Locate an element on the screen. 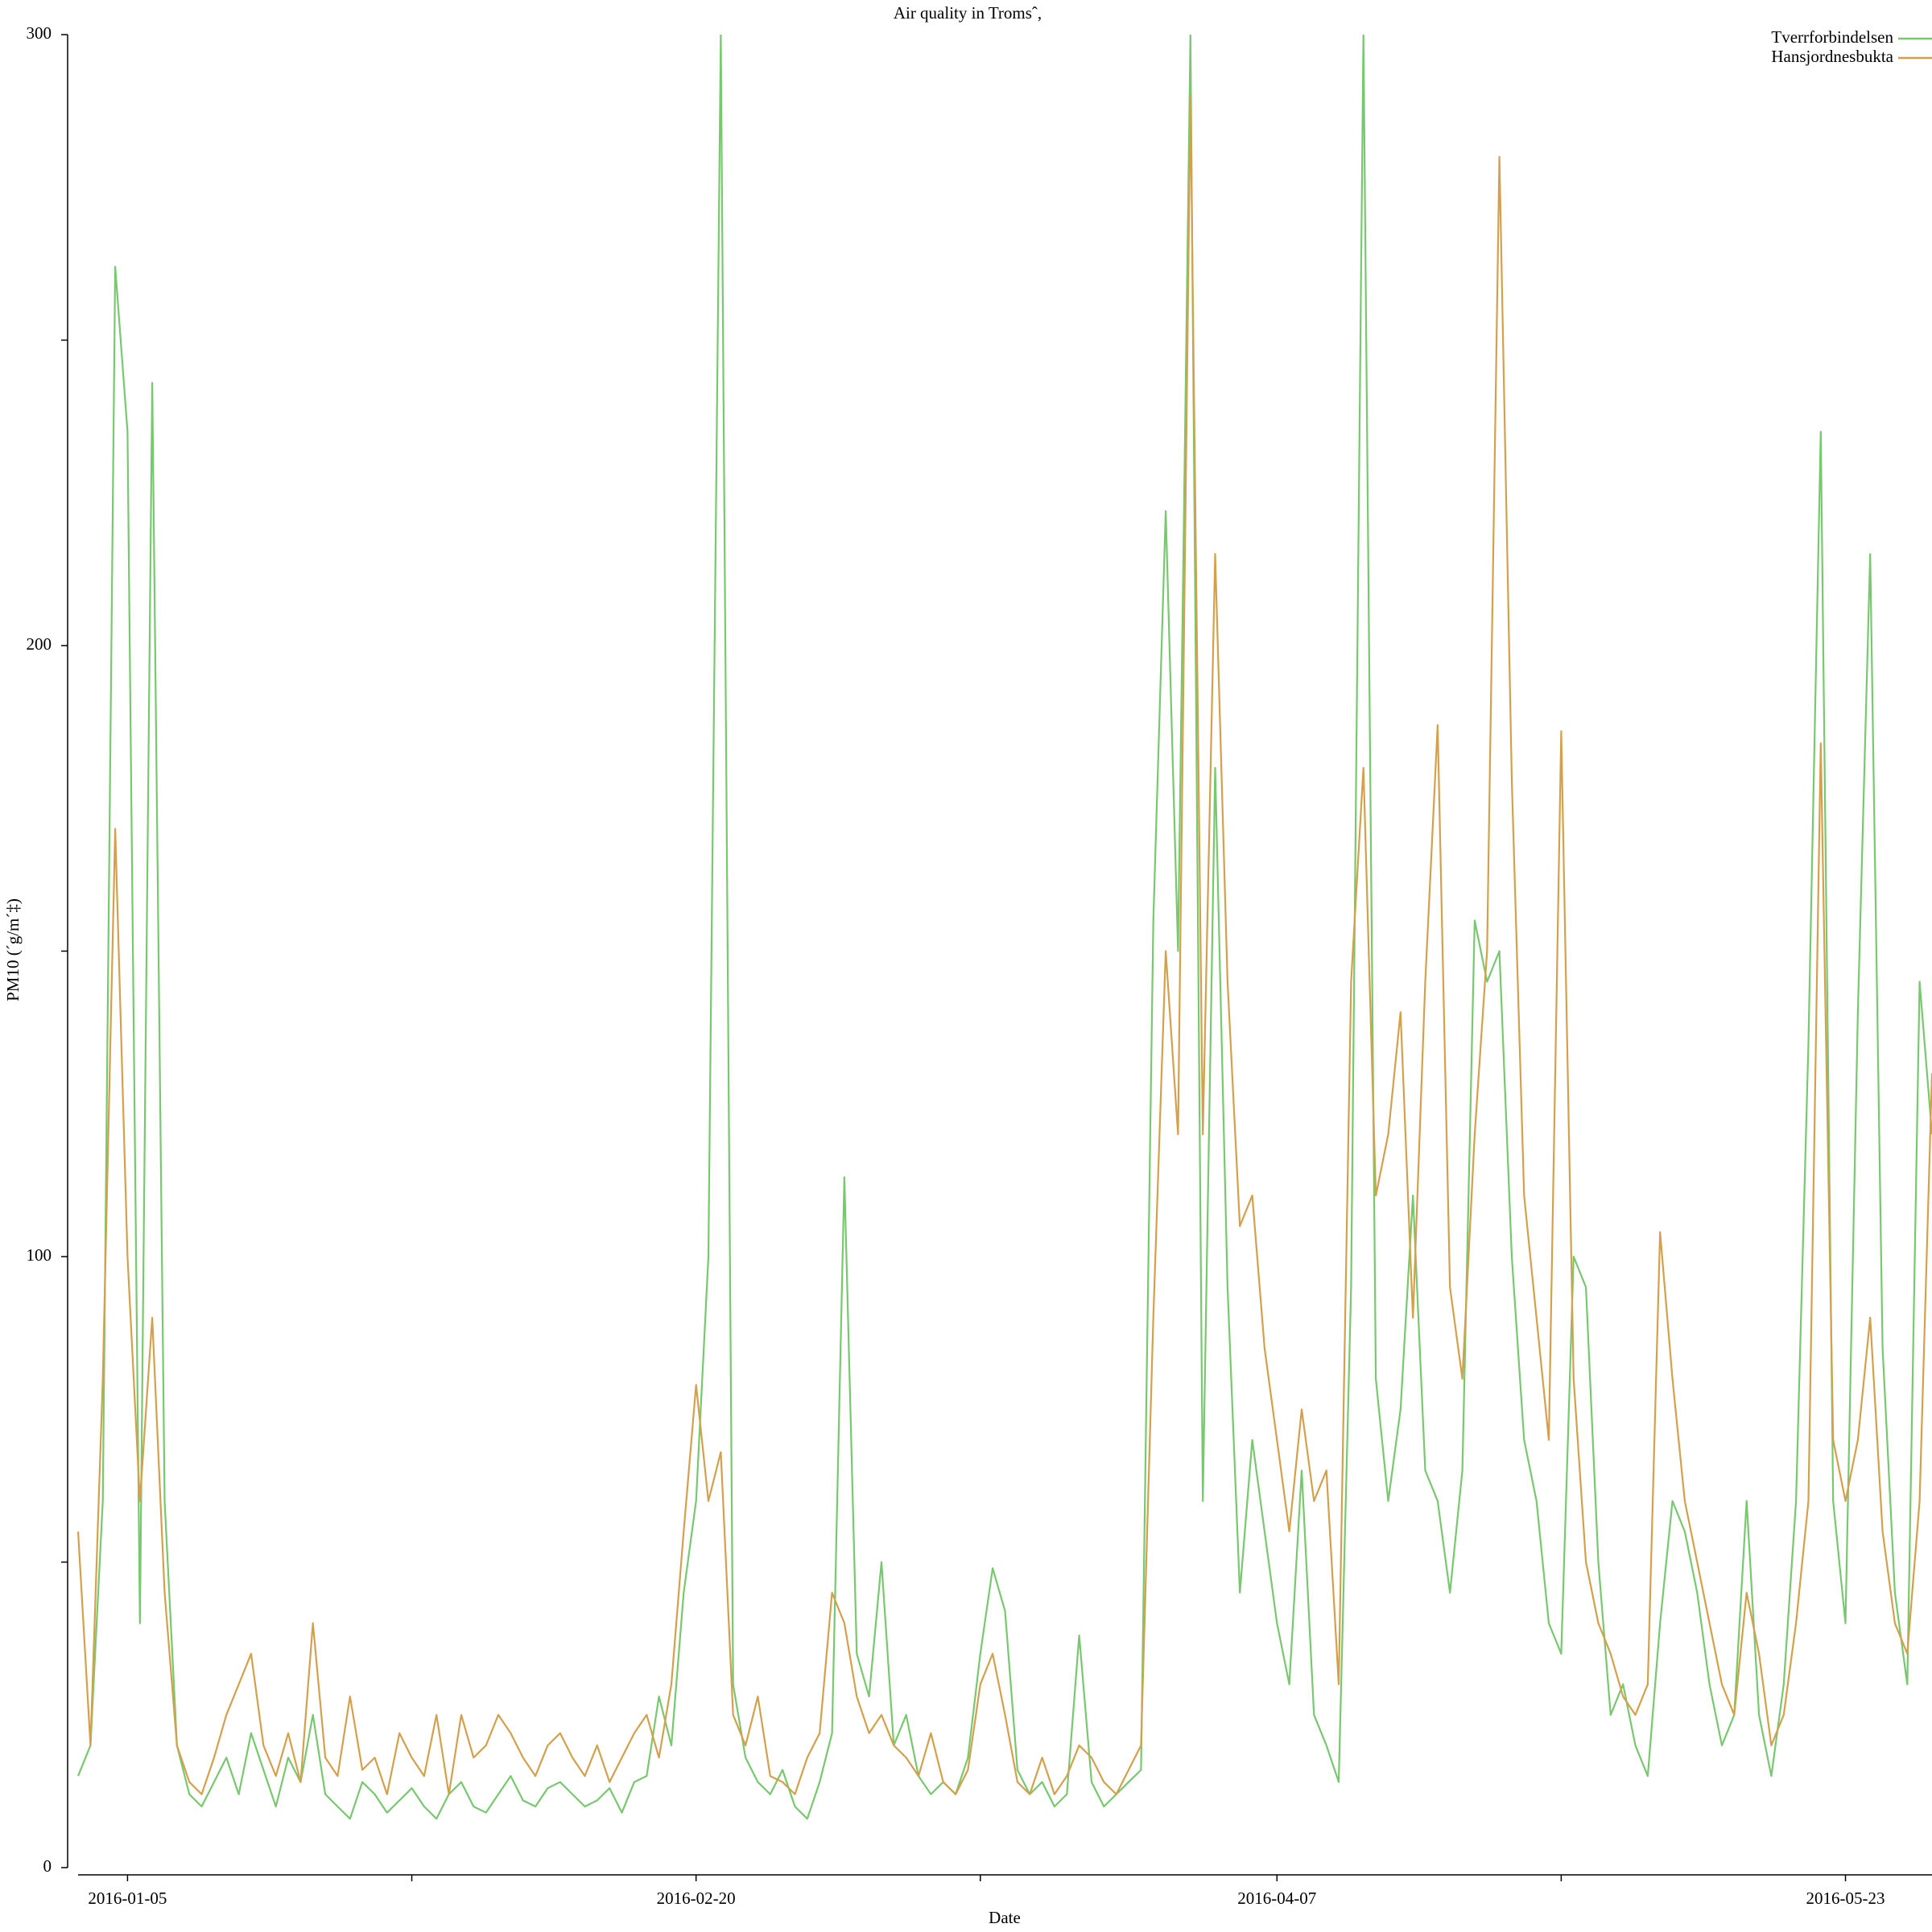 The width and height of the screenshot is (1932, 1932). chart-title: Air quality in Tromsˆ, is located at coordinates (968, 13).